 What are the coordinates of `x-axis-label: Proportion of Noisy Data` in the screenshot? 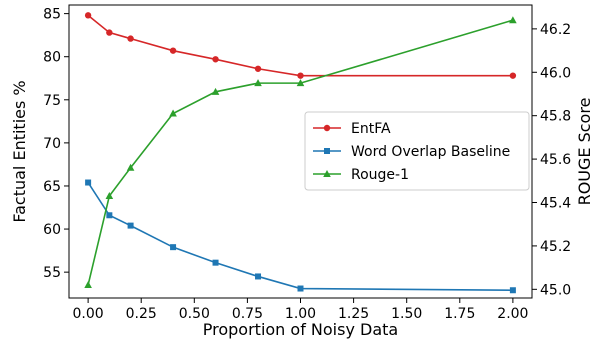 It's located at (300, 329).